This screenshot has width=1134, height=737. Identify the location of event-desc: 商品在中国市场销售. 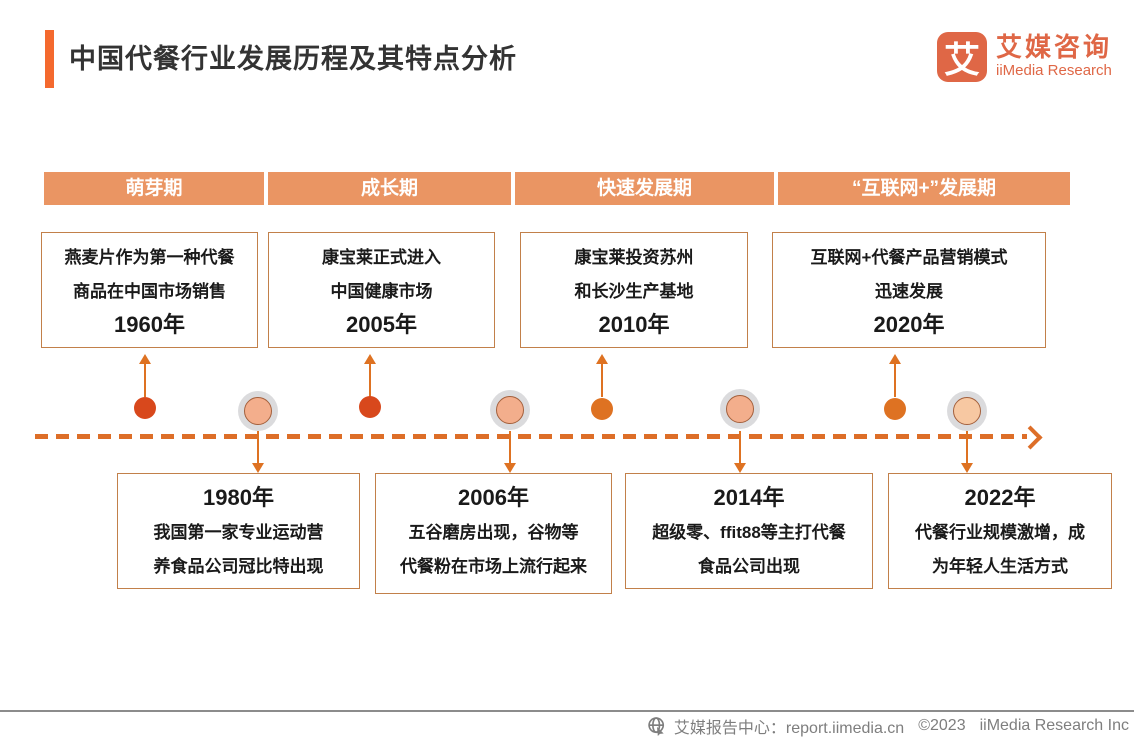
(149, 291).